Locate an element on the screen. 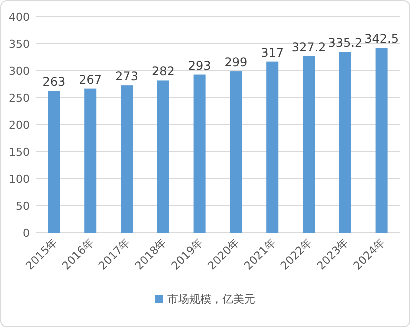 This screenshot has width=411, height=328. y-tick-label: 200 is located at coordinates (19, 125).